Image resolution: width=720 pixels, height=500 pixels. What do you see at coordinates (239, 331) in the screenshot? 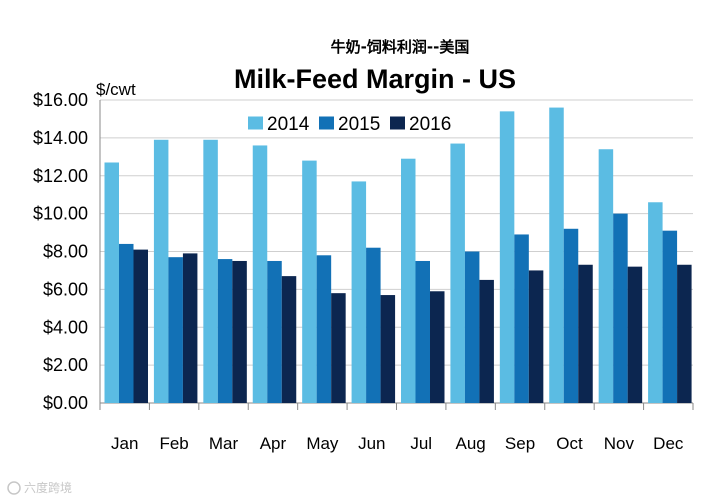
I see `bar-2016-mar` at bounding box center [239, 331].